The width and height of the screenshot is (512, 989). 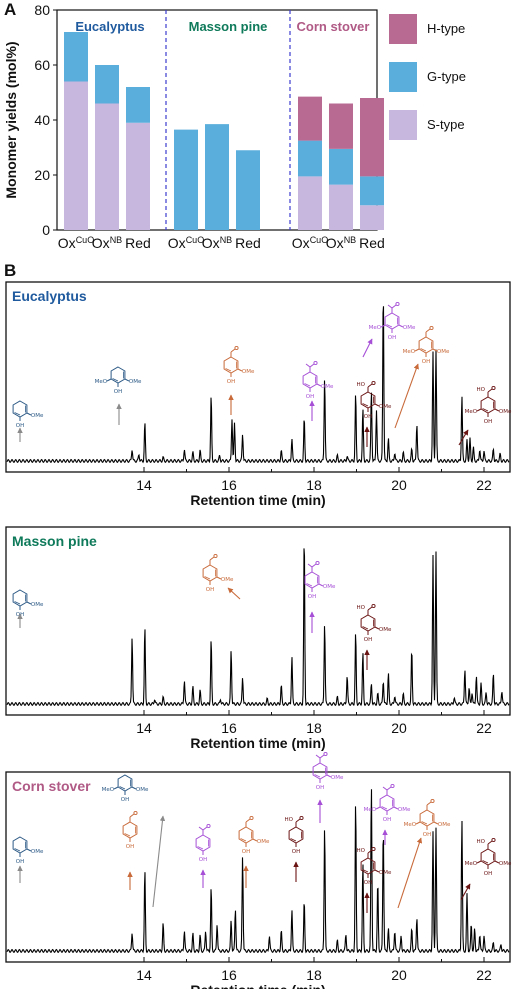 What do you see at coordinates (341, 126) in the screenshot?
I see `bar-h-type` at bounding box center [341, 126].